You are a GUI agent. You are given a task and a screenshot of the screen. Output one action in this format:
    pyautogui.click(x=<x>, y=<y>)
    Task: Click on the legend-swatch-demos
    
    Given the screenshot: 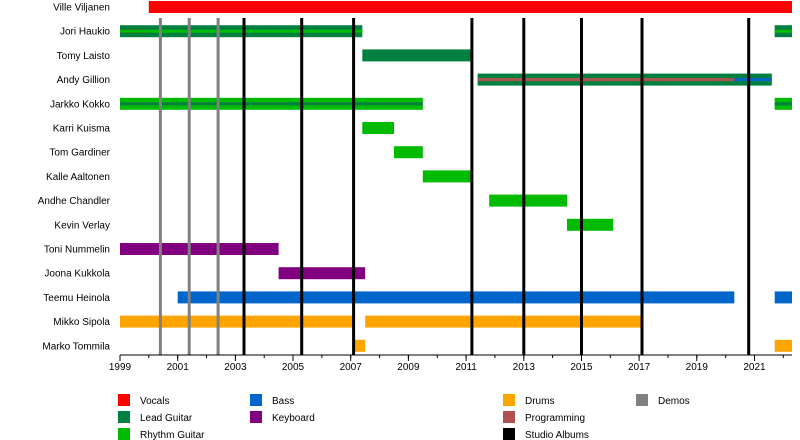 What is the action you would take?
    pyautogui.click(x=642, y=400)
    